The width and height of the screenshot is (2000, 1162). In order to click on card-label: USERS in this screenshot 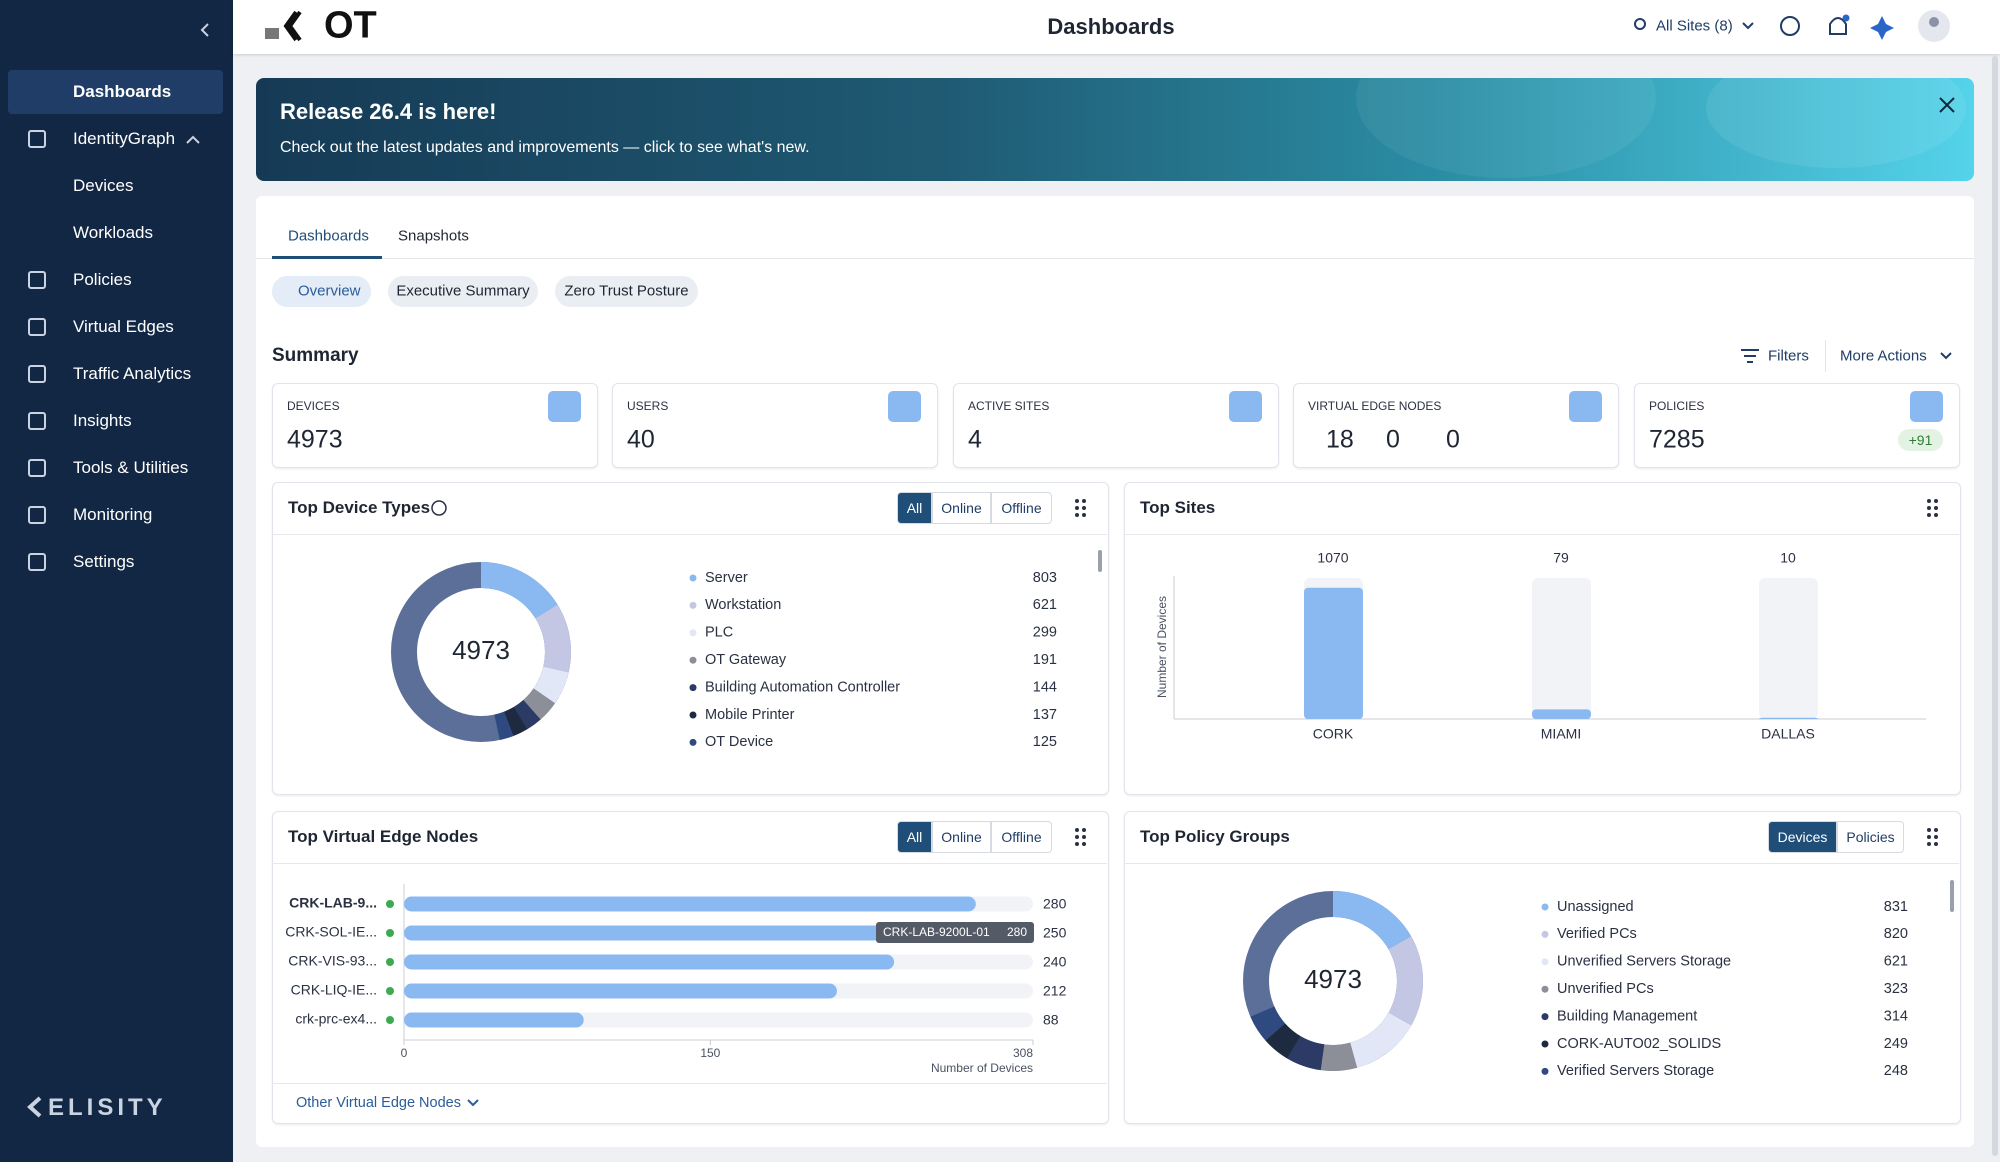, I will do `click(648, 406)`.